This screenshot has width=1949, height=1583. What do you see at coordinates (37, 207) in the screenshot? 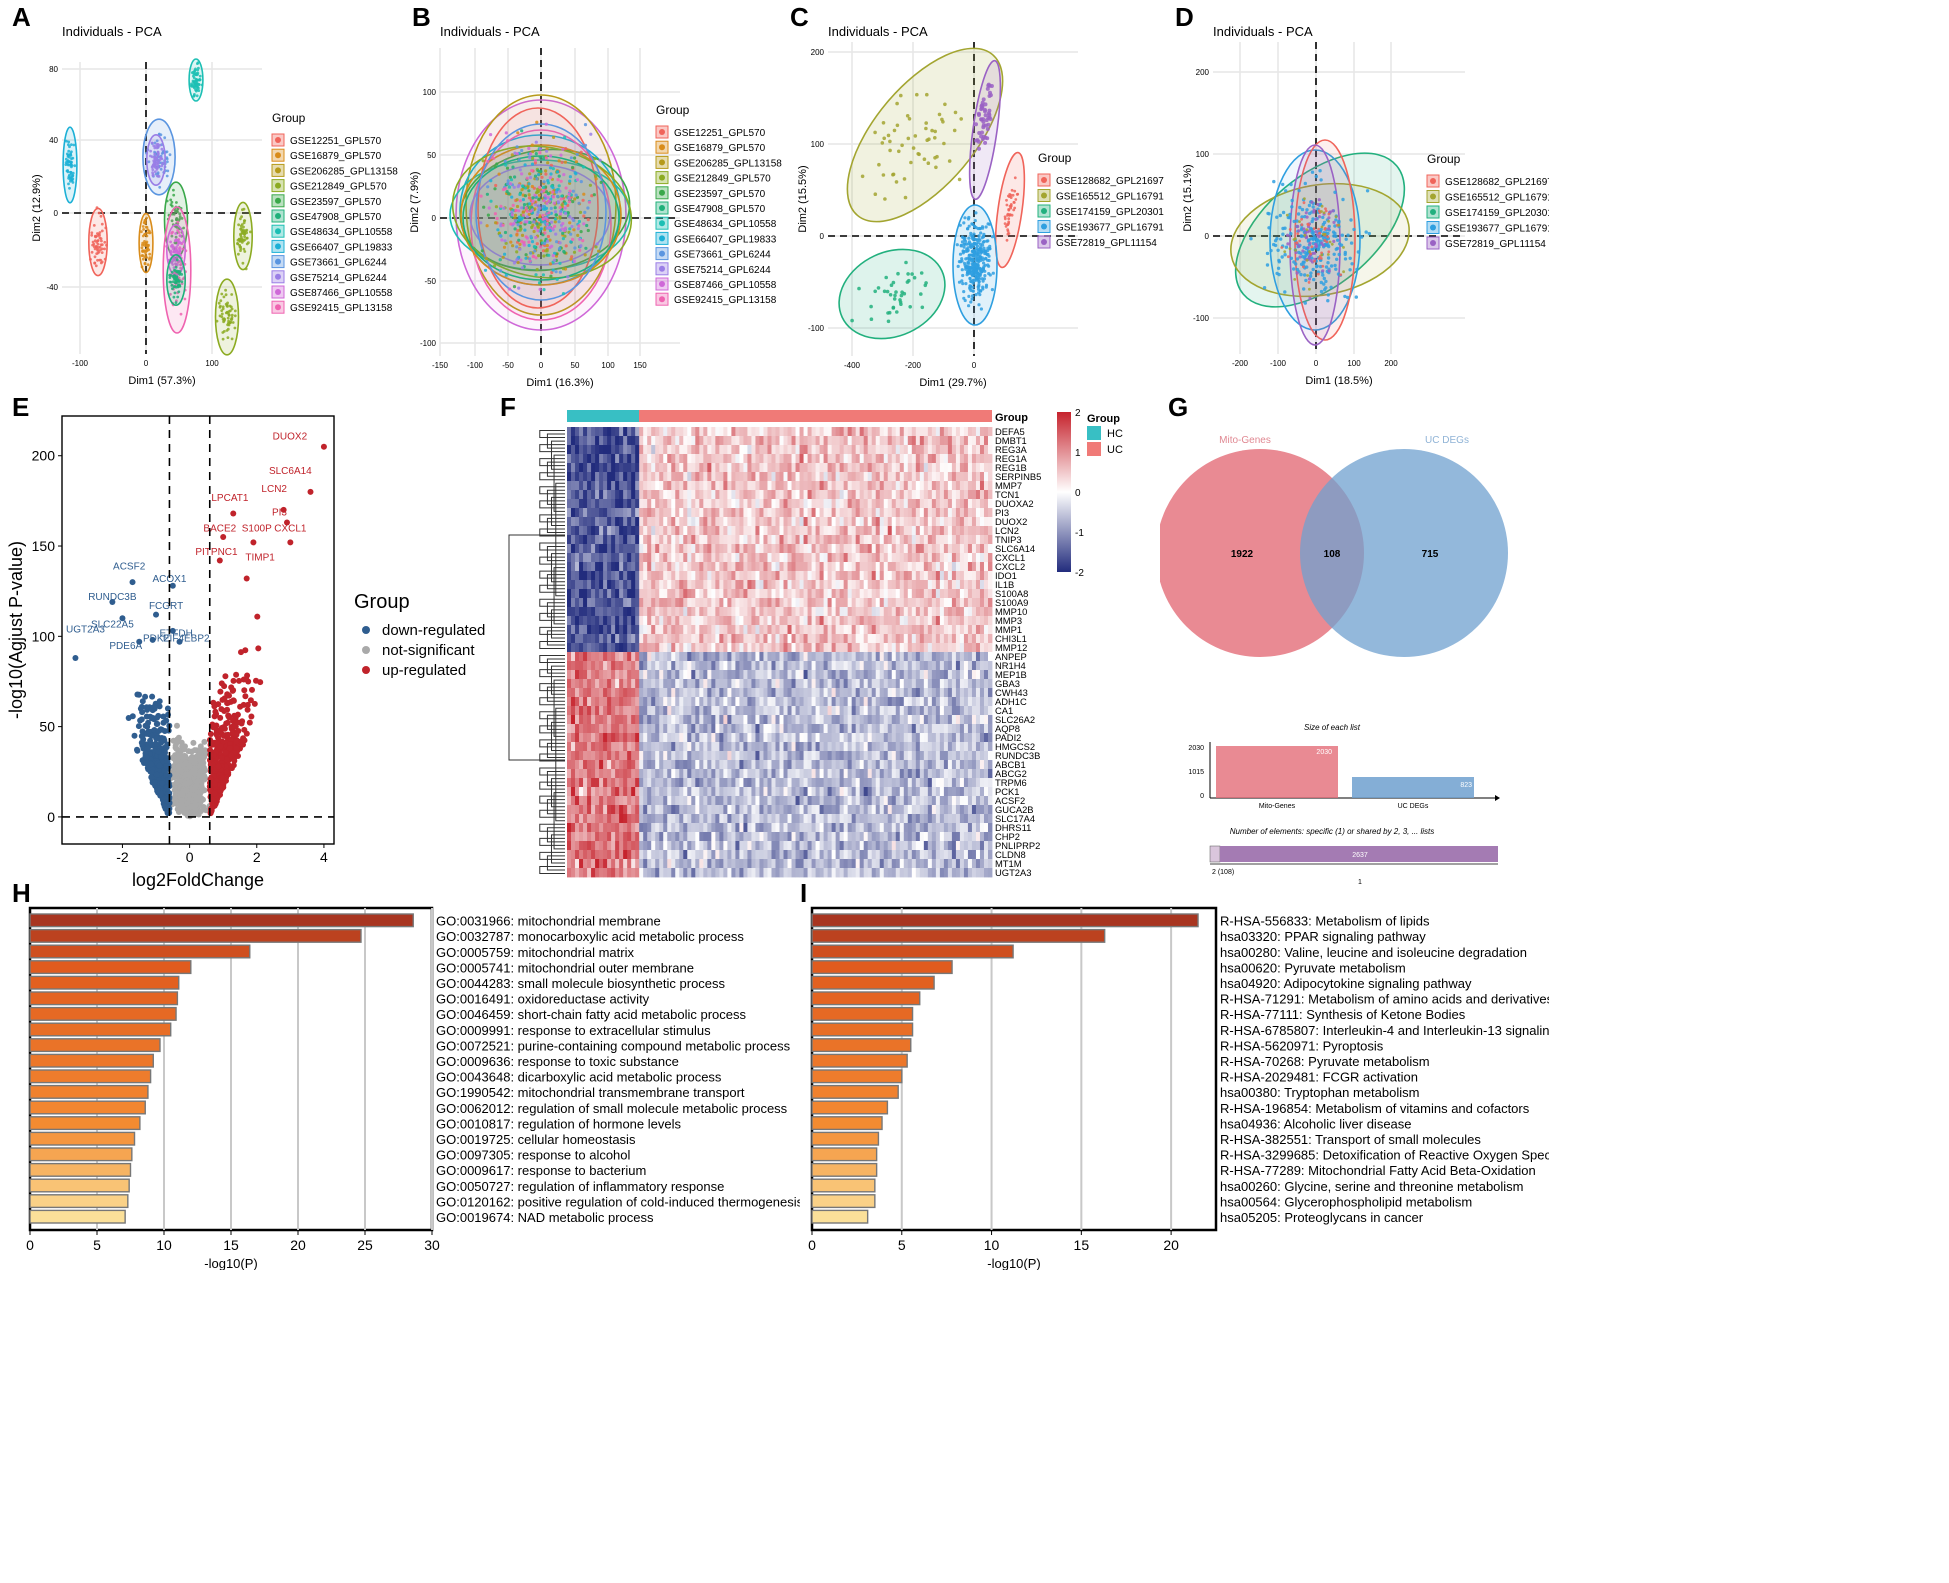
I see `y-axis-label: Dim2 (12.9%)` at bounding box center [37, 207].